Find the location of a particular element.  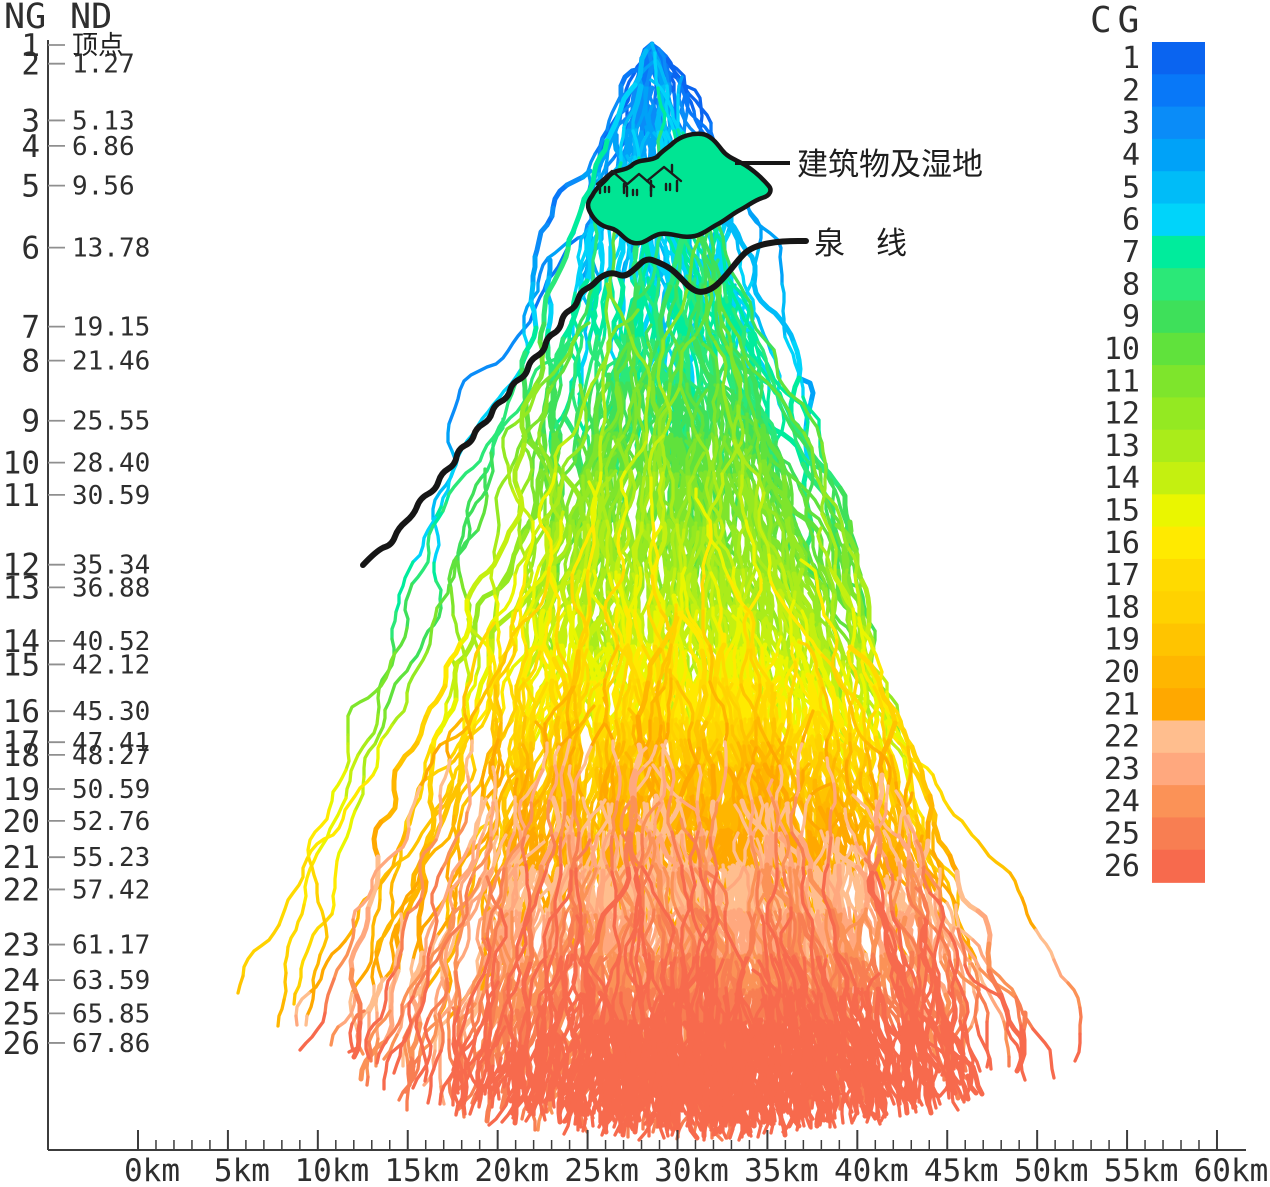

ng-number: 4 is located at coordinates (30, 147).